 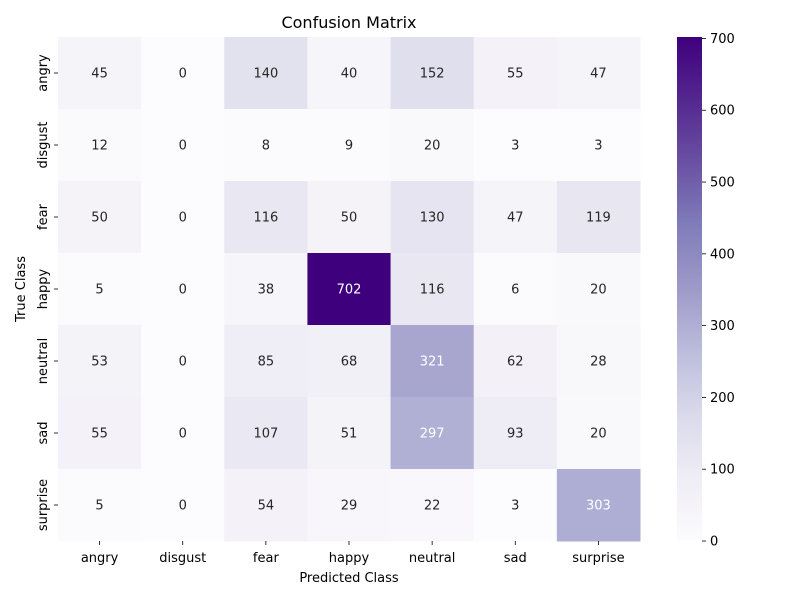 I want to click on cell-annotation: 54, so click(x=266, y=506).